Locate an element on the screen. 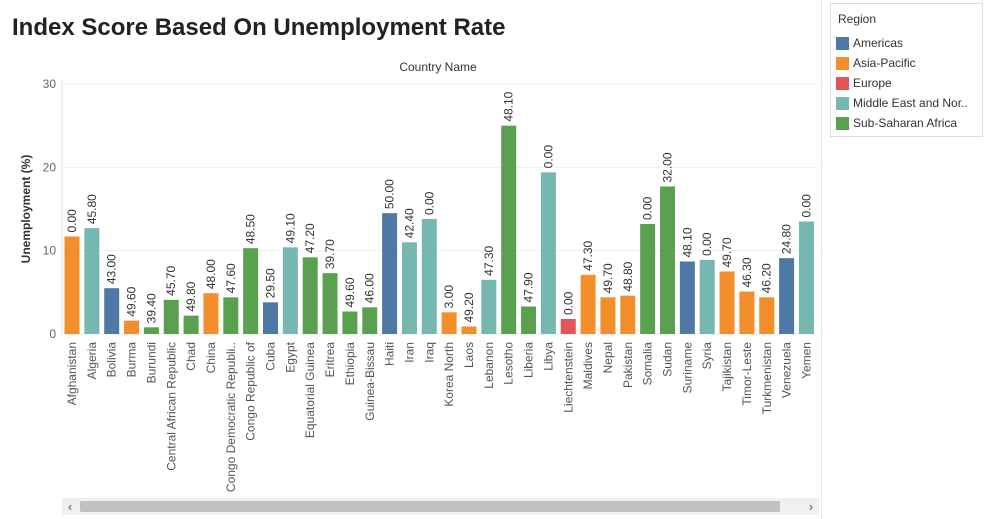  y-tick-label: 10 is located at coordinates (50, 251).